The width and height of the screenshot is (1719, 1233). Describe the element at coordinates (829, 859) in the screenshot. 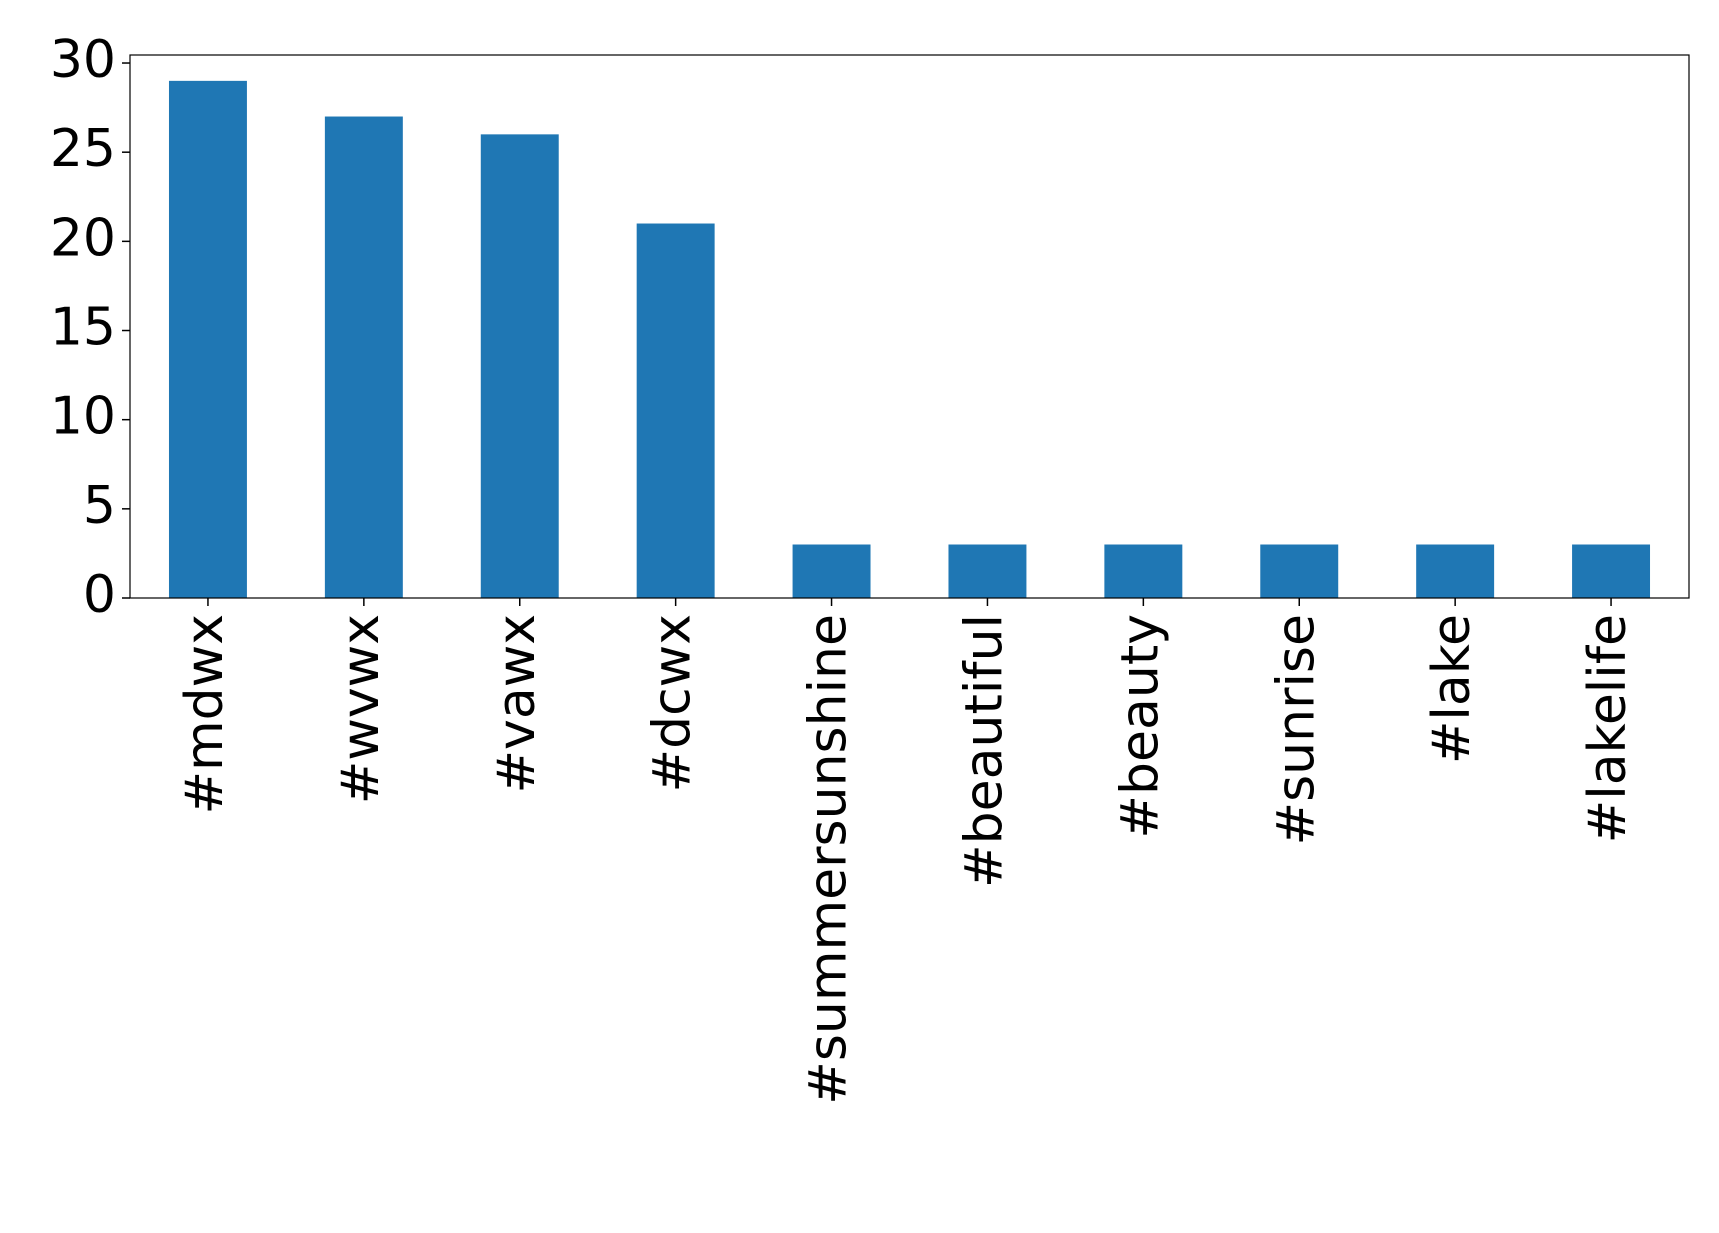

I see `x-tick-label: #summersunshine` at that location.